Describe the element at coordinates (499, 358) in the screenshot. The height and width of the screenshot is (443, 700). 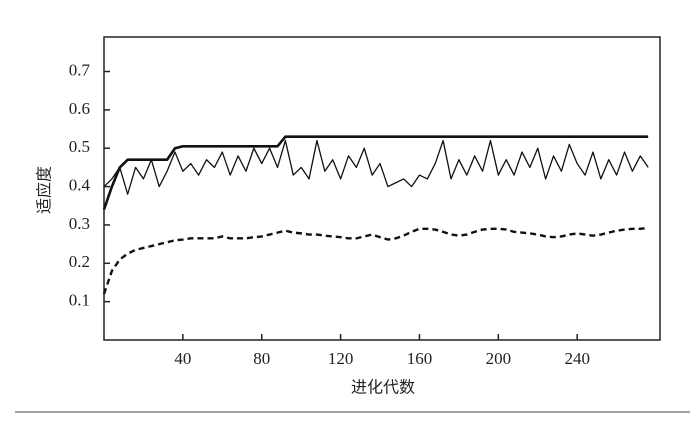
I see `x-tick-label: 200` at that location.